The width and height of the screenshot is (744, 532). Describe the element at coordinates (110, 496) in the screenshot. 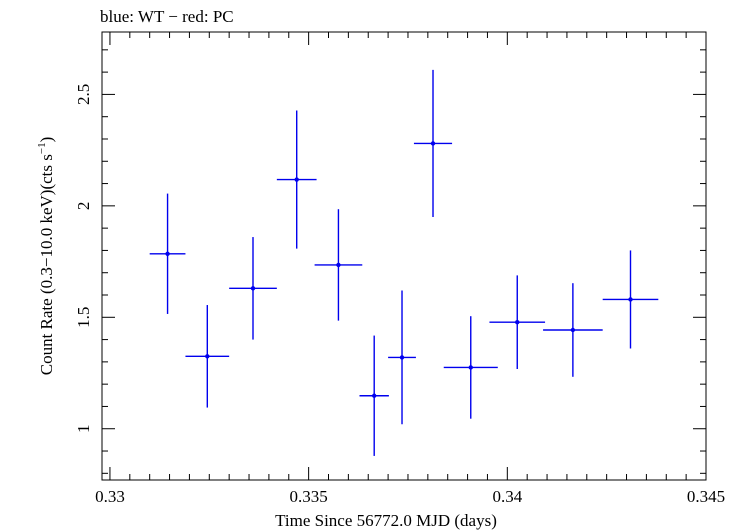

I see `x-tick-label: 0.33` at that location.